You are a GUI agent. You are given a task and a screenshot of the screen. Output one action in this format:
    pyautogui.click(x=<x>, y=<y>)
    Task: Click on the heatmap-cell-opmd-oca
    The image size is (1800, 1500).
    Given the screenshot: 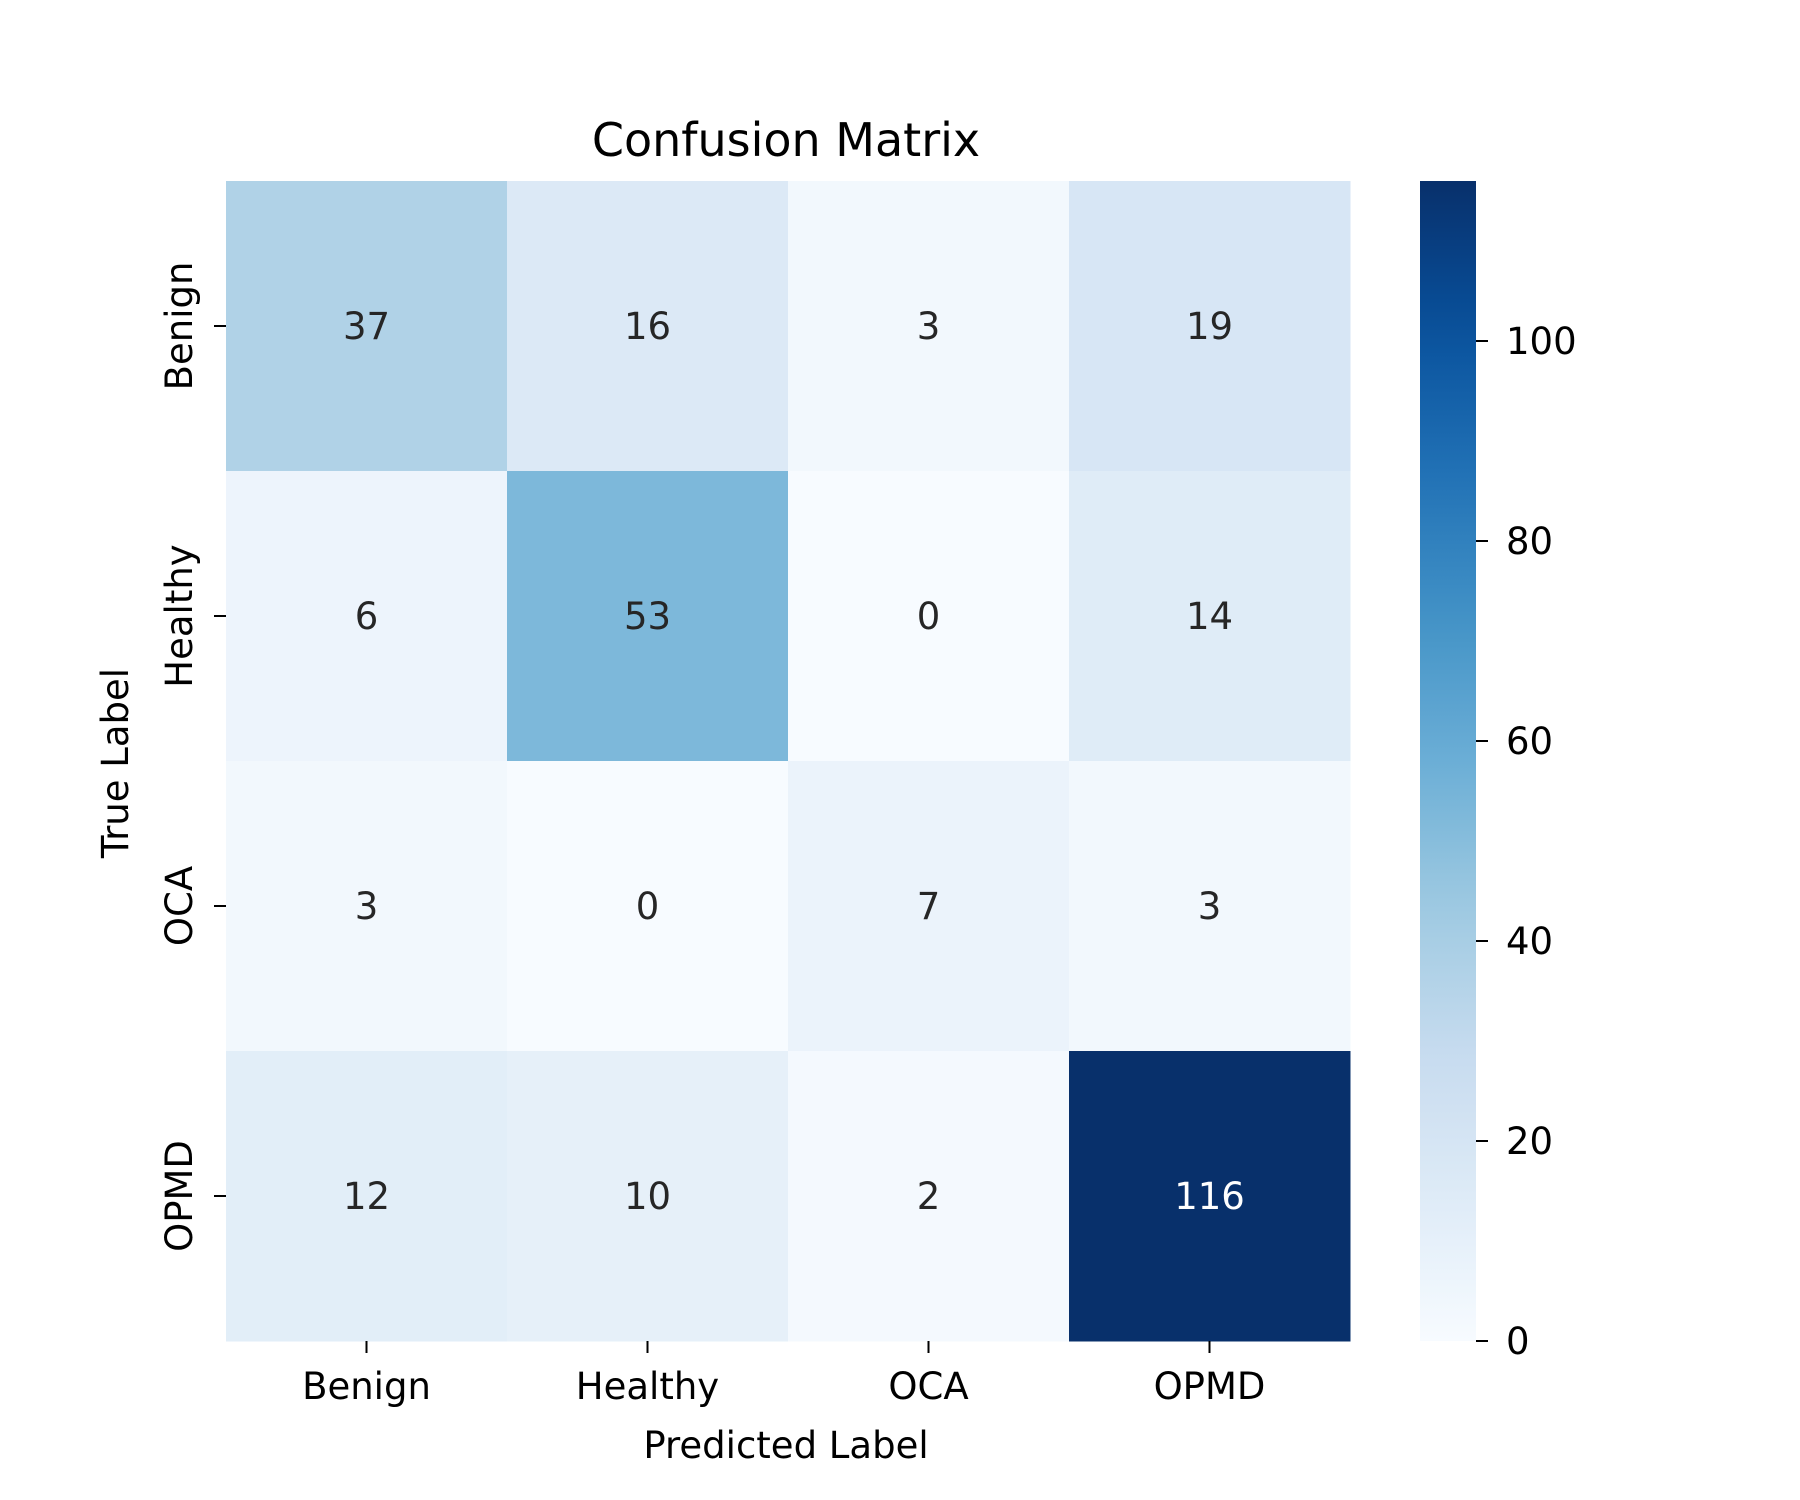 What is the action you would take?
    pyautogui.click(x=929, y=1196)
    